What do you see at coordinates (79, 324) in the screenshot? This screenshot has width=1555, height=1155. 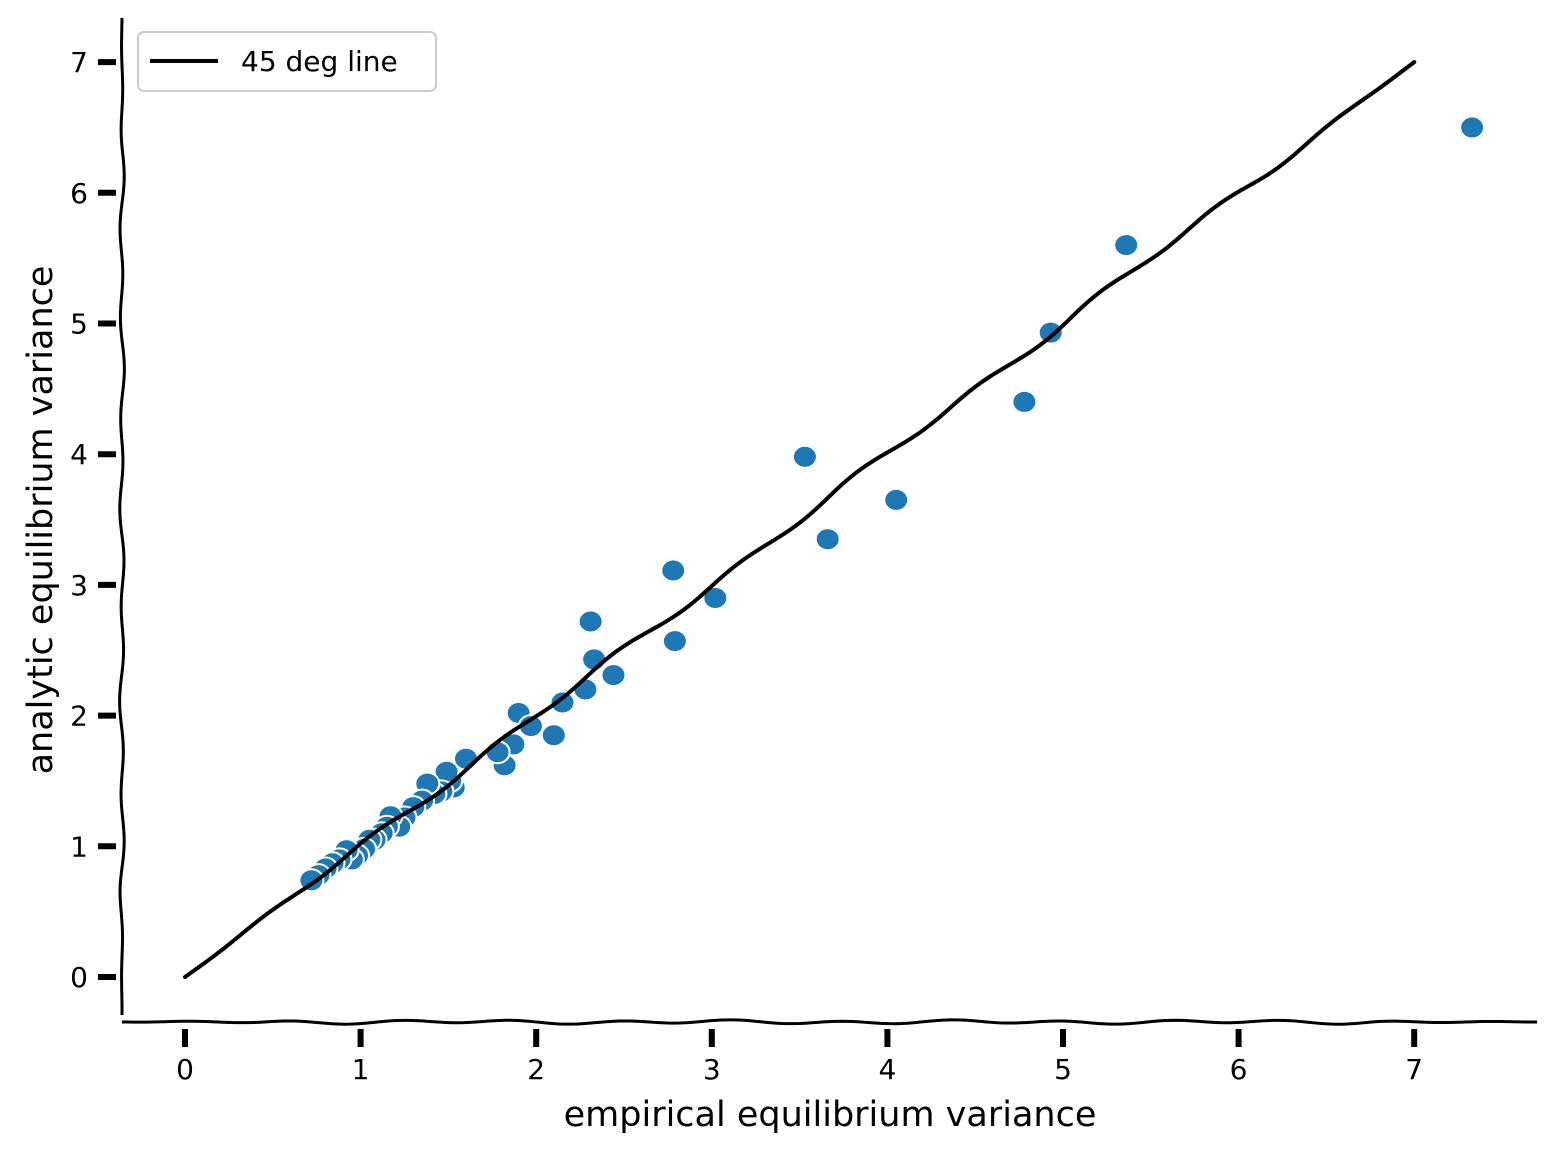 I see `y-tick-label: 5` at bounding box center [79, 324].